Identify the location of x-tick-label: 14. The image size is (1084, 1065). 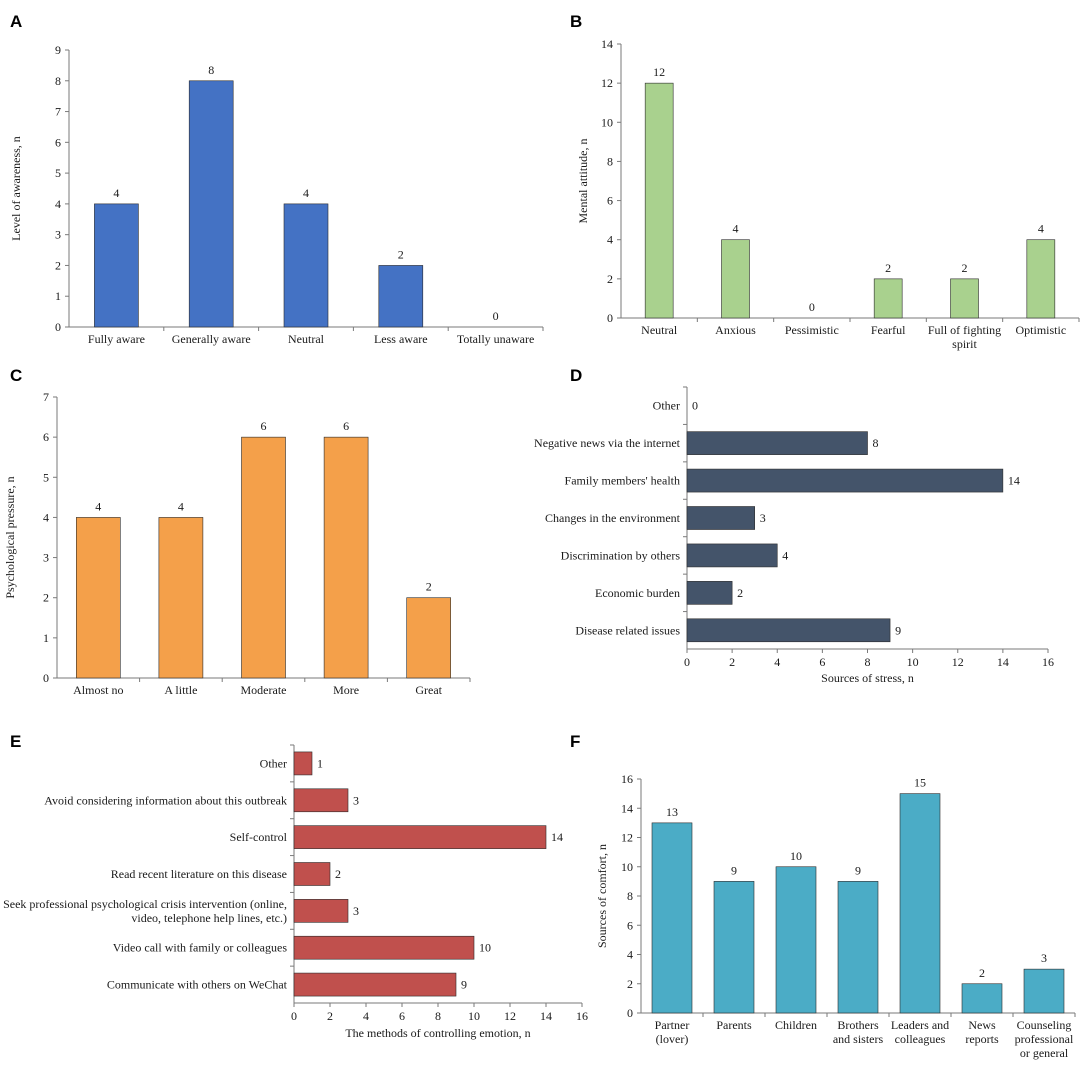
(546, 1016).